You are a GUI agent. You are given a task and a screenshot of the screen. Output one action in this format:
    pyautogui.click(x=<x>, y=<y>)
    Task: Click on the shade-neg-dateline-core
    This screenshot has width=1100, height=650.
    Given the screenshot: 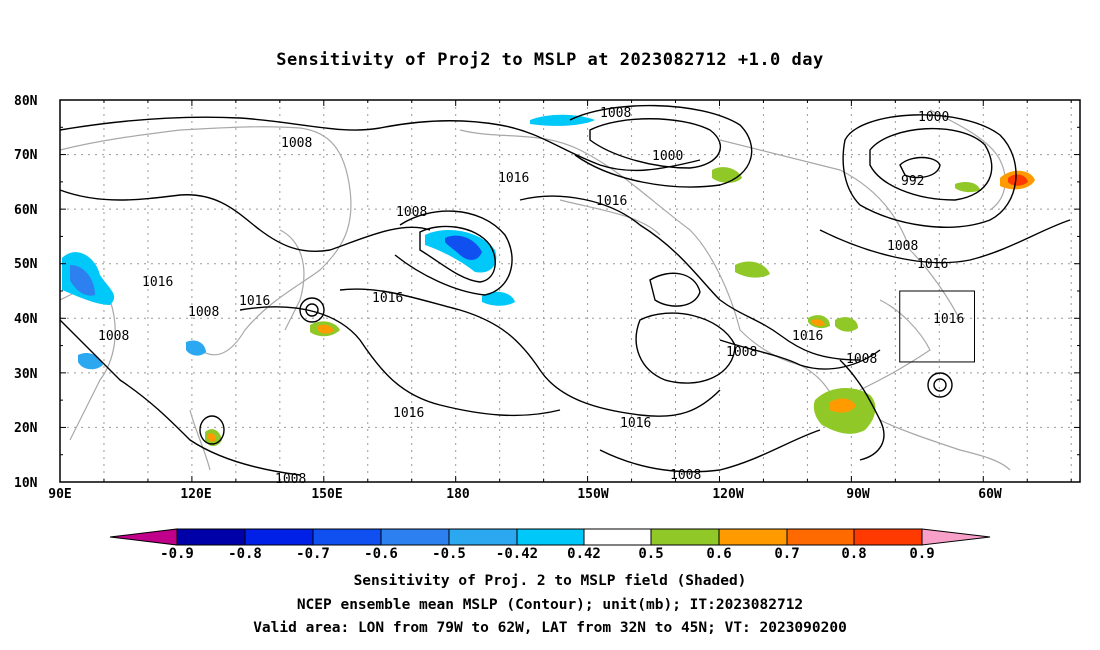 What is the action you would take?
    pyautogui.click(x=463, y=247)
    